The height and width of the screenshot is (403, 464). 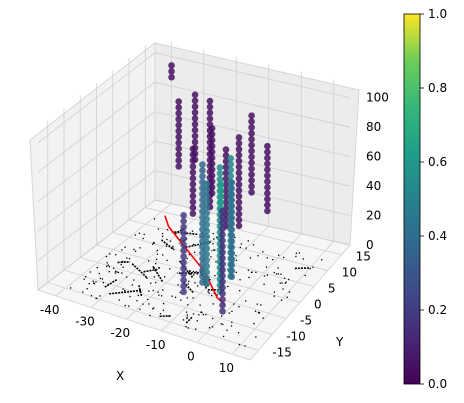 What do you see at coordinates (120, 376) in the screenshot?
I see `x-axis-label: X` at bounding box center [120, 376].